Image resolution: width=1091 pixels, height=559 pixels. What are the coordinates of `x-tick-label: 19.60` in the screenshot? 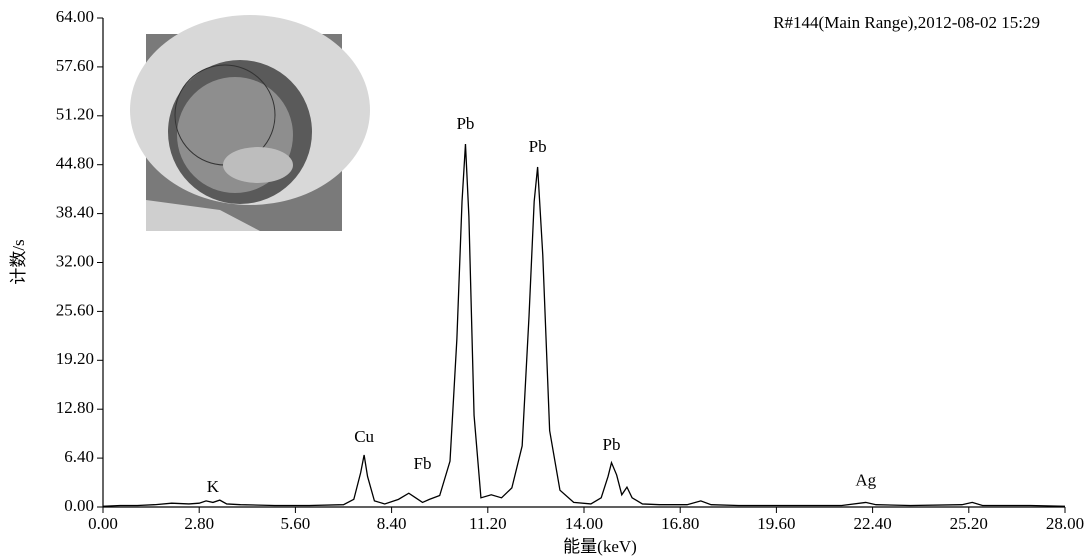 It's located at (776, 523).